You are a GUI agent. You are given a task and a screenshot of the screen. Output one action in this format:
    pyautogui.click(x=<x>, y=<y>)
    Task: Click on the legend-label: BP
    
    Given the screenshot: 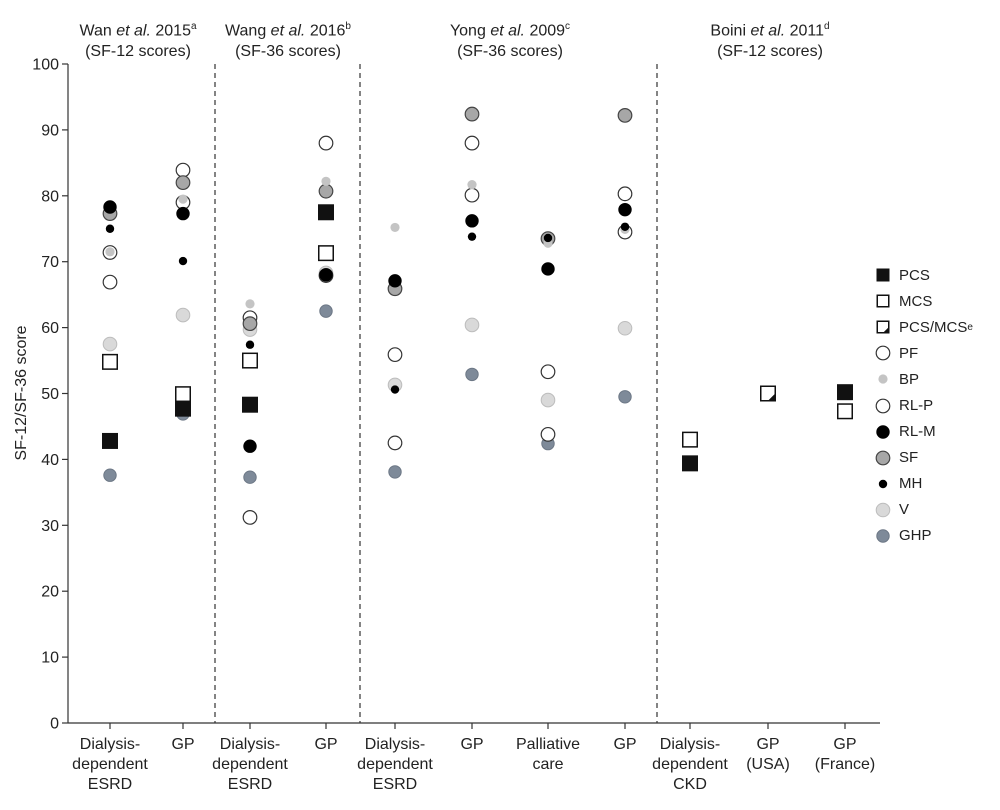 What is the action you would take?
    pyautogui.click(x=909, y=379)
    